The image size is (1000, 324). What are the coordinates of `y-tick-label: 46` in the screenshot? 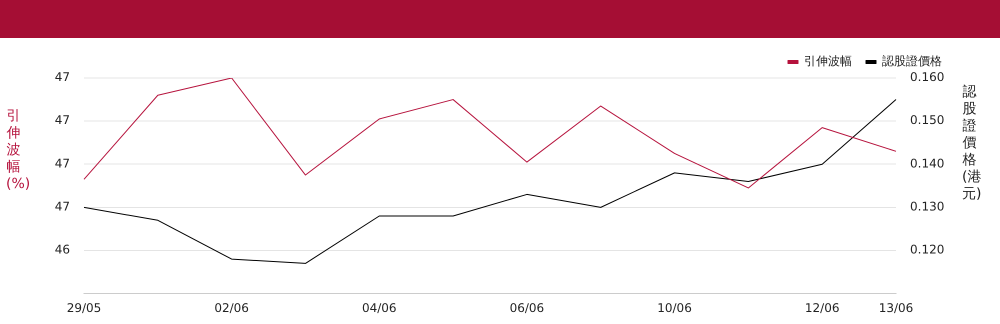 It's located at (62, 249).